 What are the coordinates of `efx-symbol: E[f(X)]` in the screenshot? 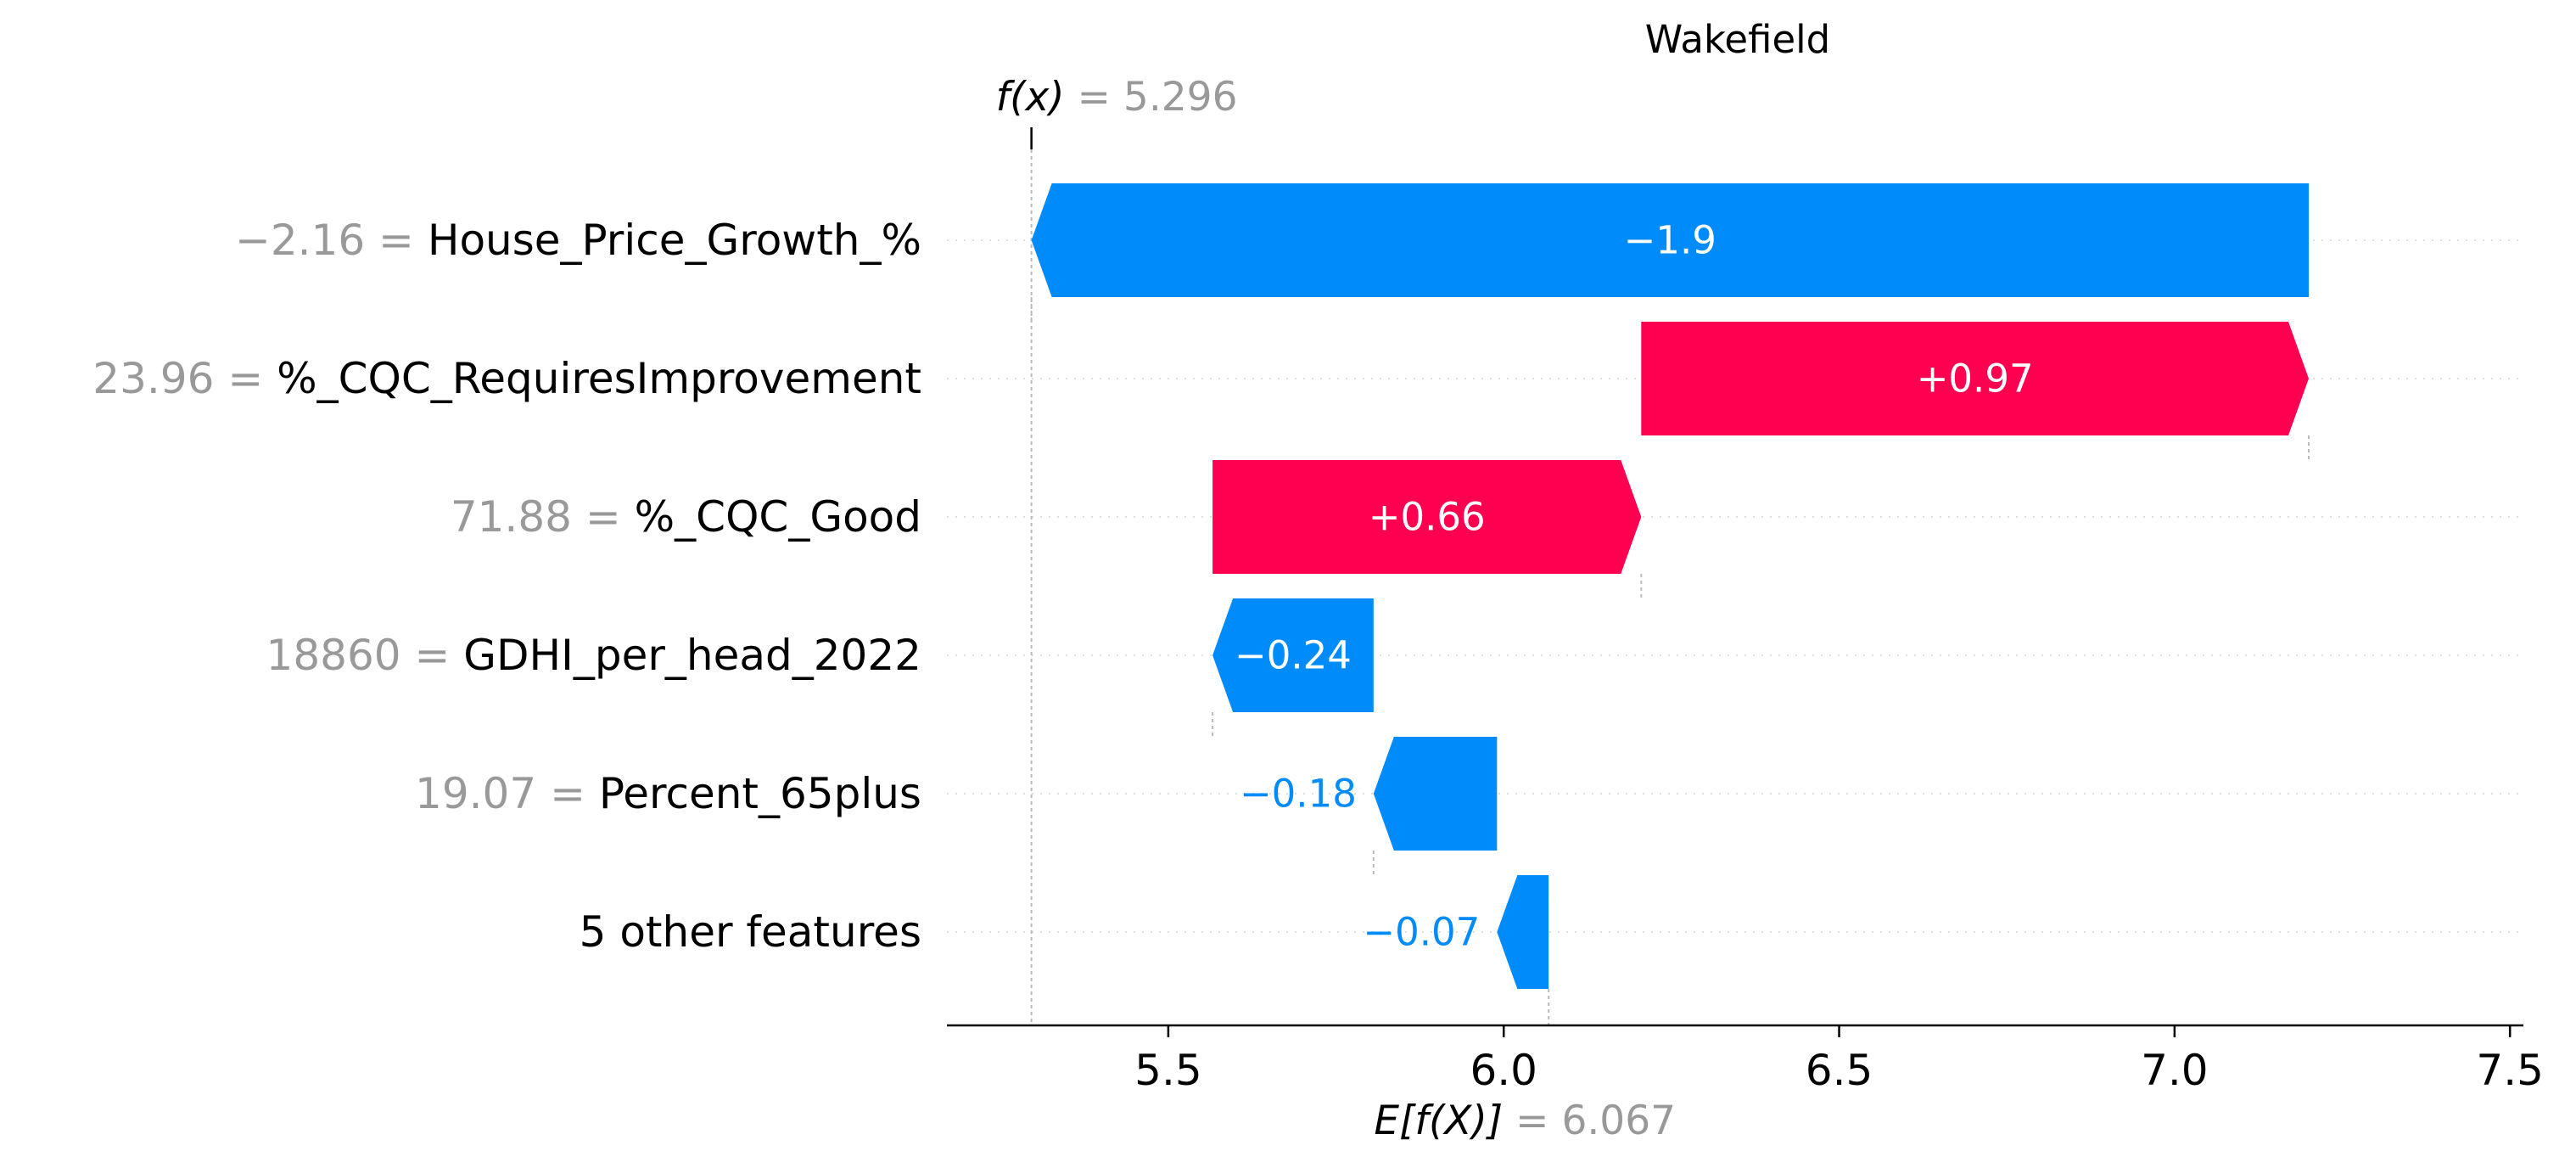 It's located at (1445, 1121).